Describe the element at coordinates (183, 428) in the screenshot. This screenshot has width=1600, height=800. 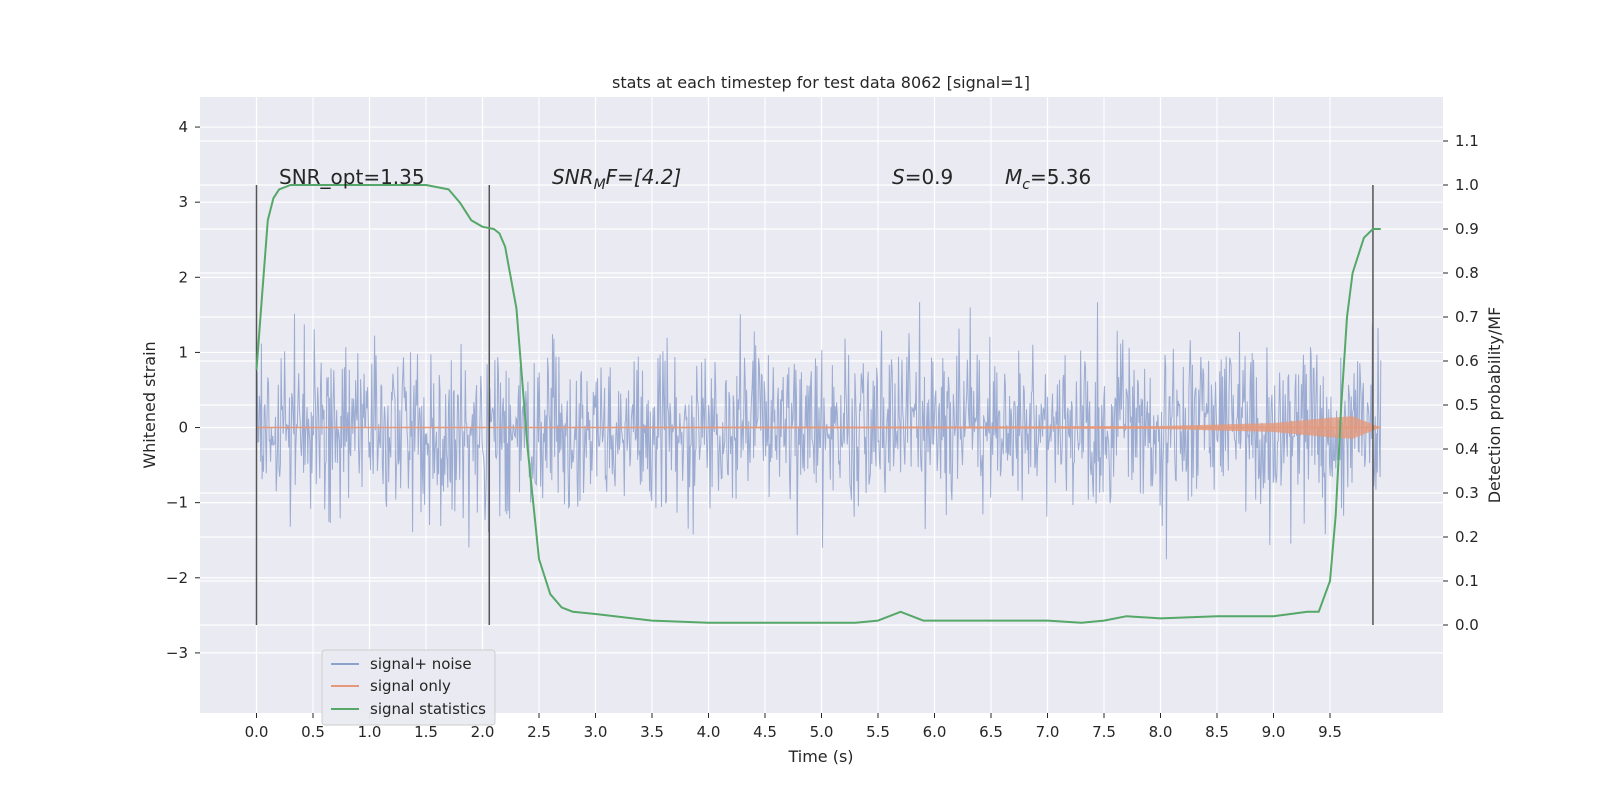
I see `left-tick-label: 0` at that location.